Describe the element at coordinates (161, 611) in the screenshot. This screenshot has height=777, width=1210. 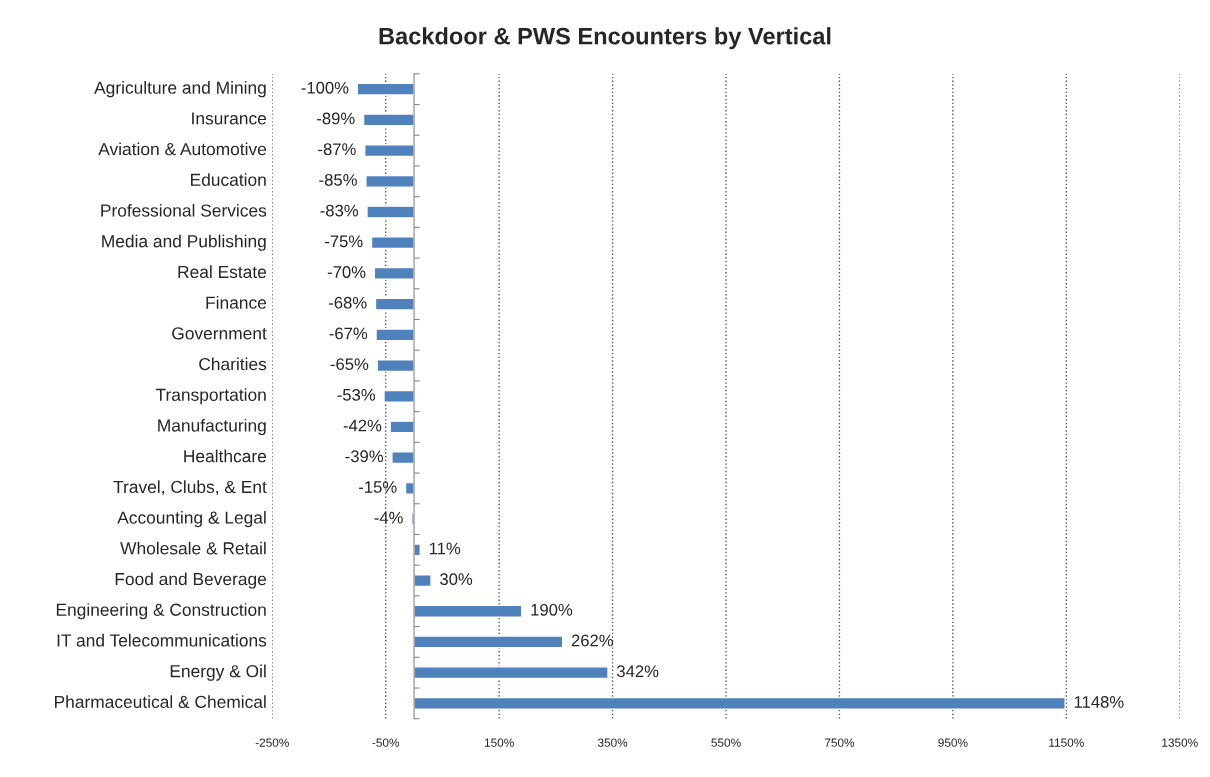
I see `y-tick-label: Engineering & Construction` at that location.